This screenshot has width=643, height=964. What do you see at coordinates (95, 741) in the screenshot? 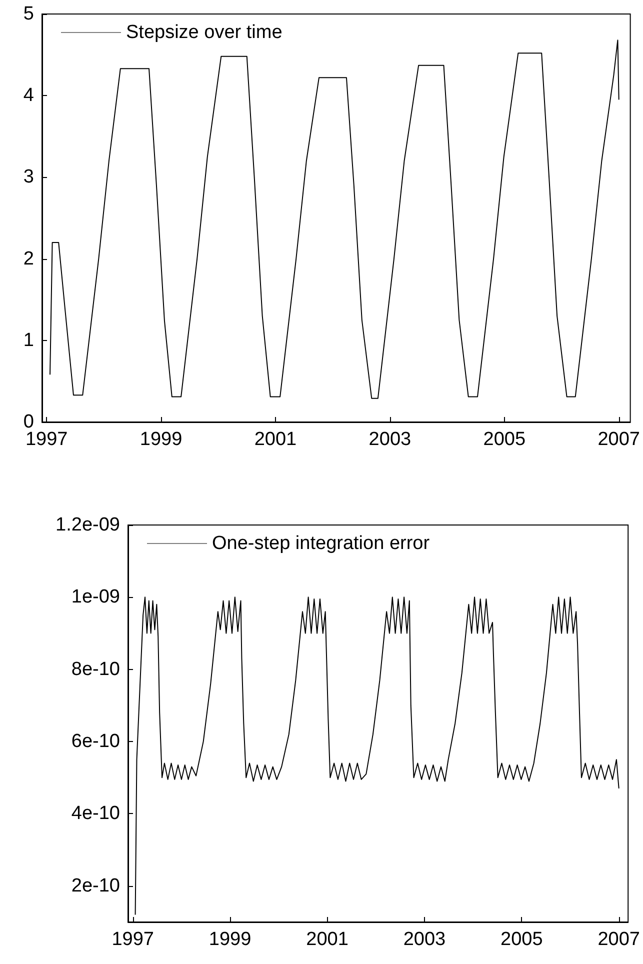
I see `y-tick-label: 6e-10` at bounding box center [95, 741].